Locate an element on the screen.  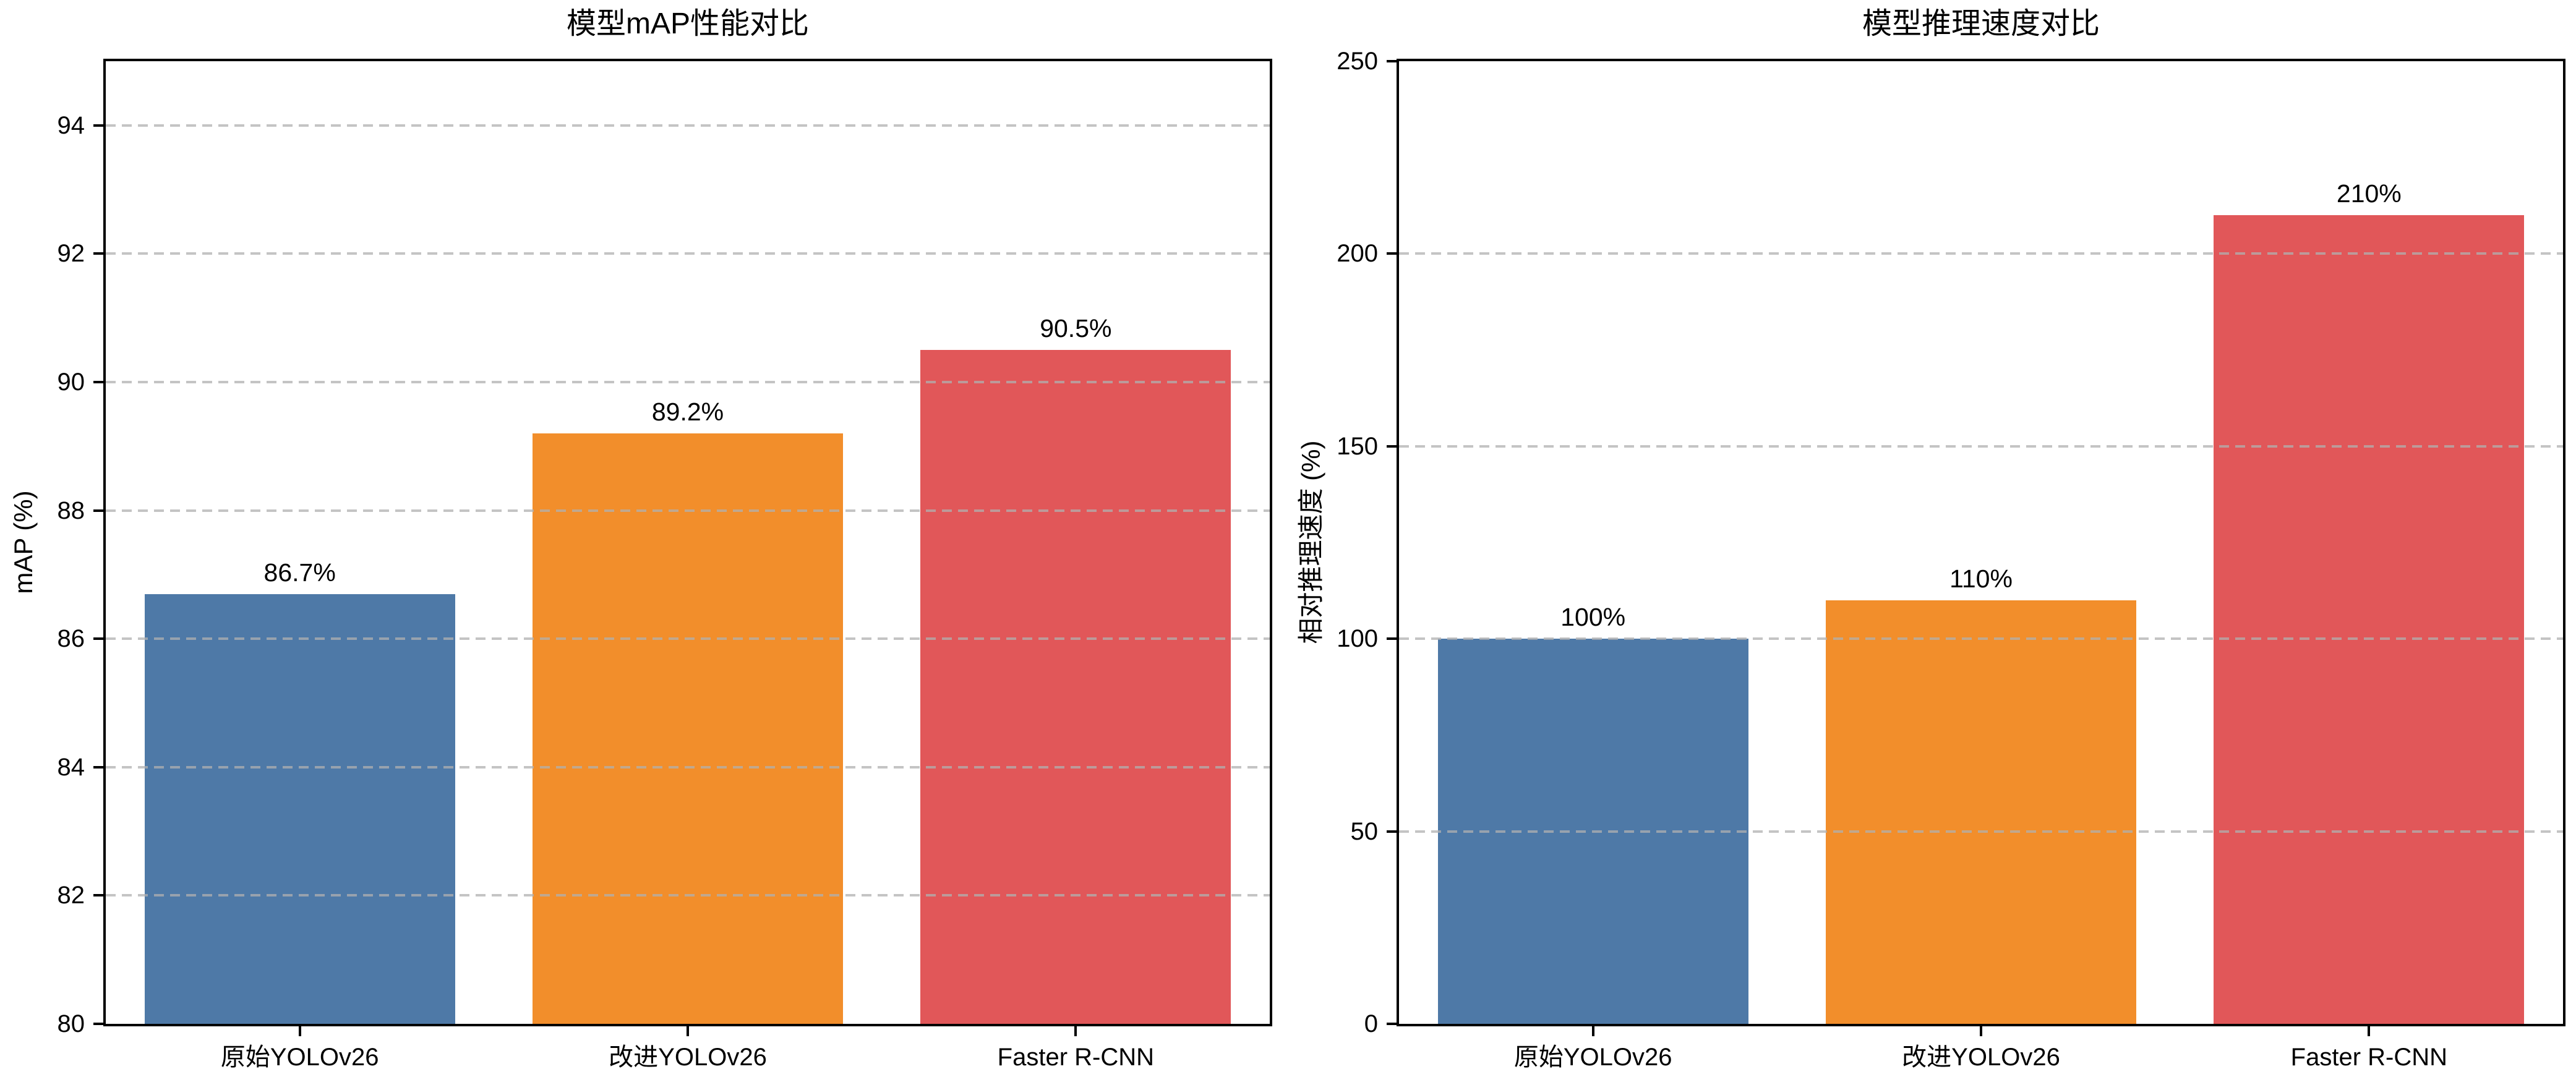
y-tick-label: 80 is located at coordinates (71, 1023).